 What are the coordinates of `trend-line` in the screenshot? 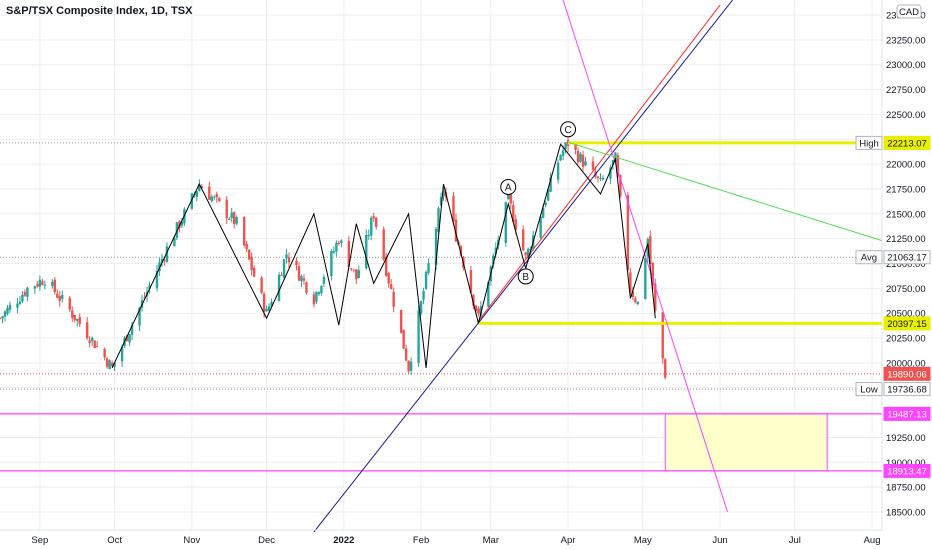 It's located at (725, 191).